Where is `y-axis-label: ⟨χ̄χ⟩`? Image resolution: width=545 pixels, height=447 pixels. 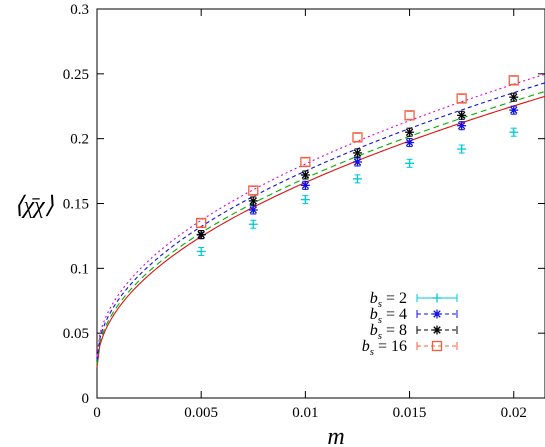
y-axis-label: ⟨χ̄χ⟩ is located at coordinates (34, 206).